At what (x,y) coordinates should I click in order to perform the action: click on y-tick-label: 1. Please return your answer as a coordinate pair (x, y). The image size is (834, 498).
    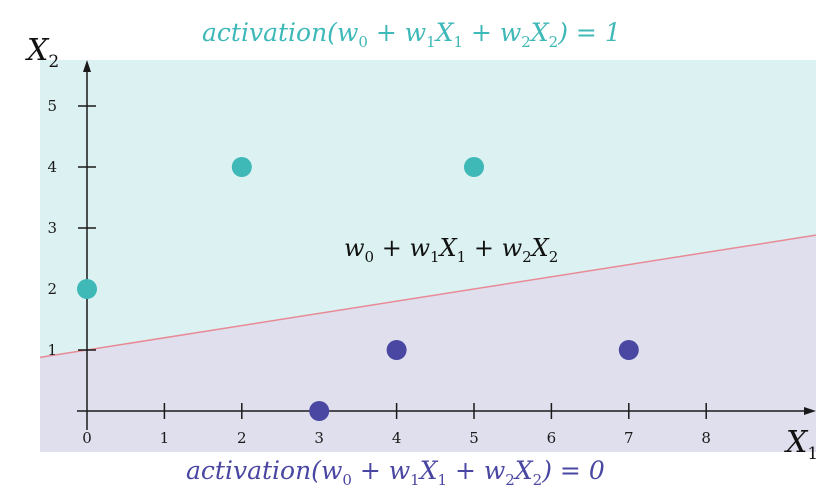
    Looking at the image, I should click on (52, 350).